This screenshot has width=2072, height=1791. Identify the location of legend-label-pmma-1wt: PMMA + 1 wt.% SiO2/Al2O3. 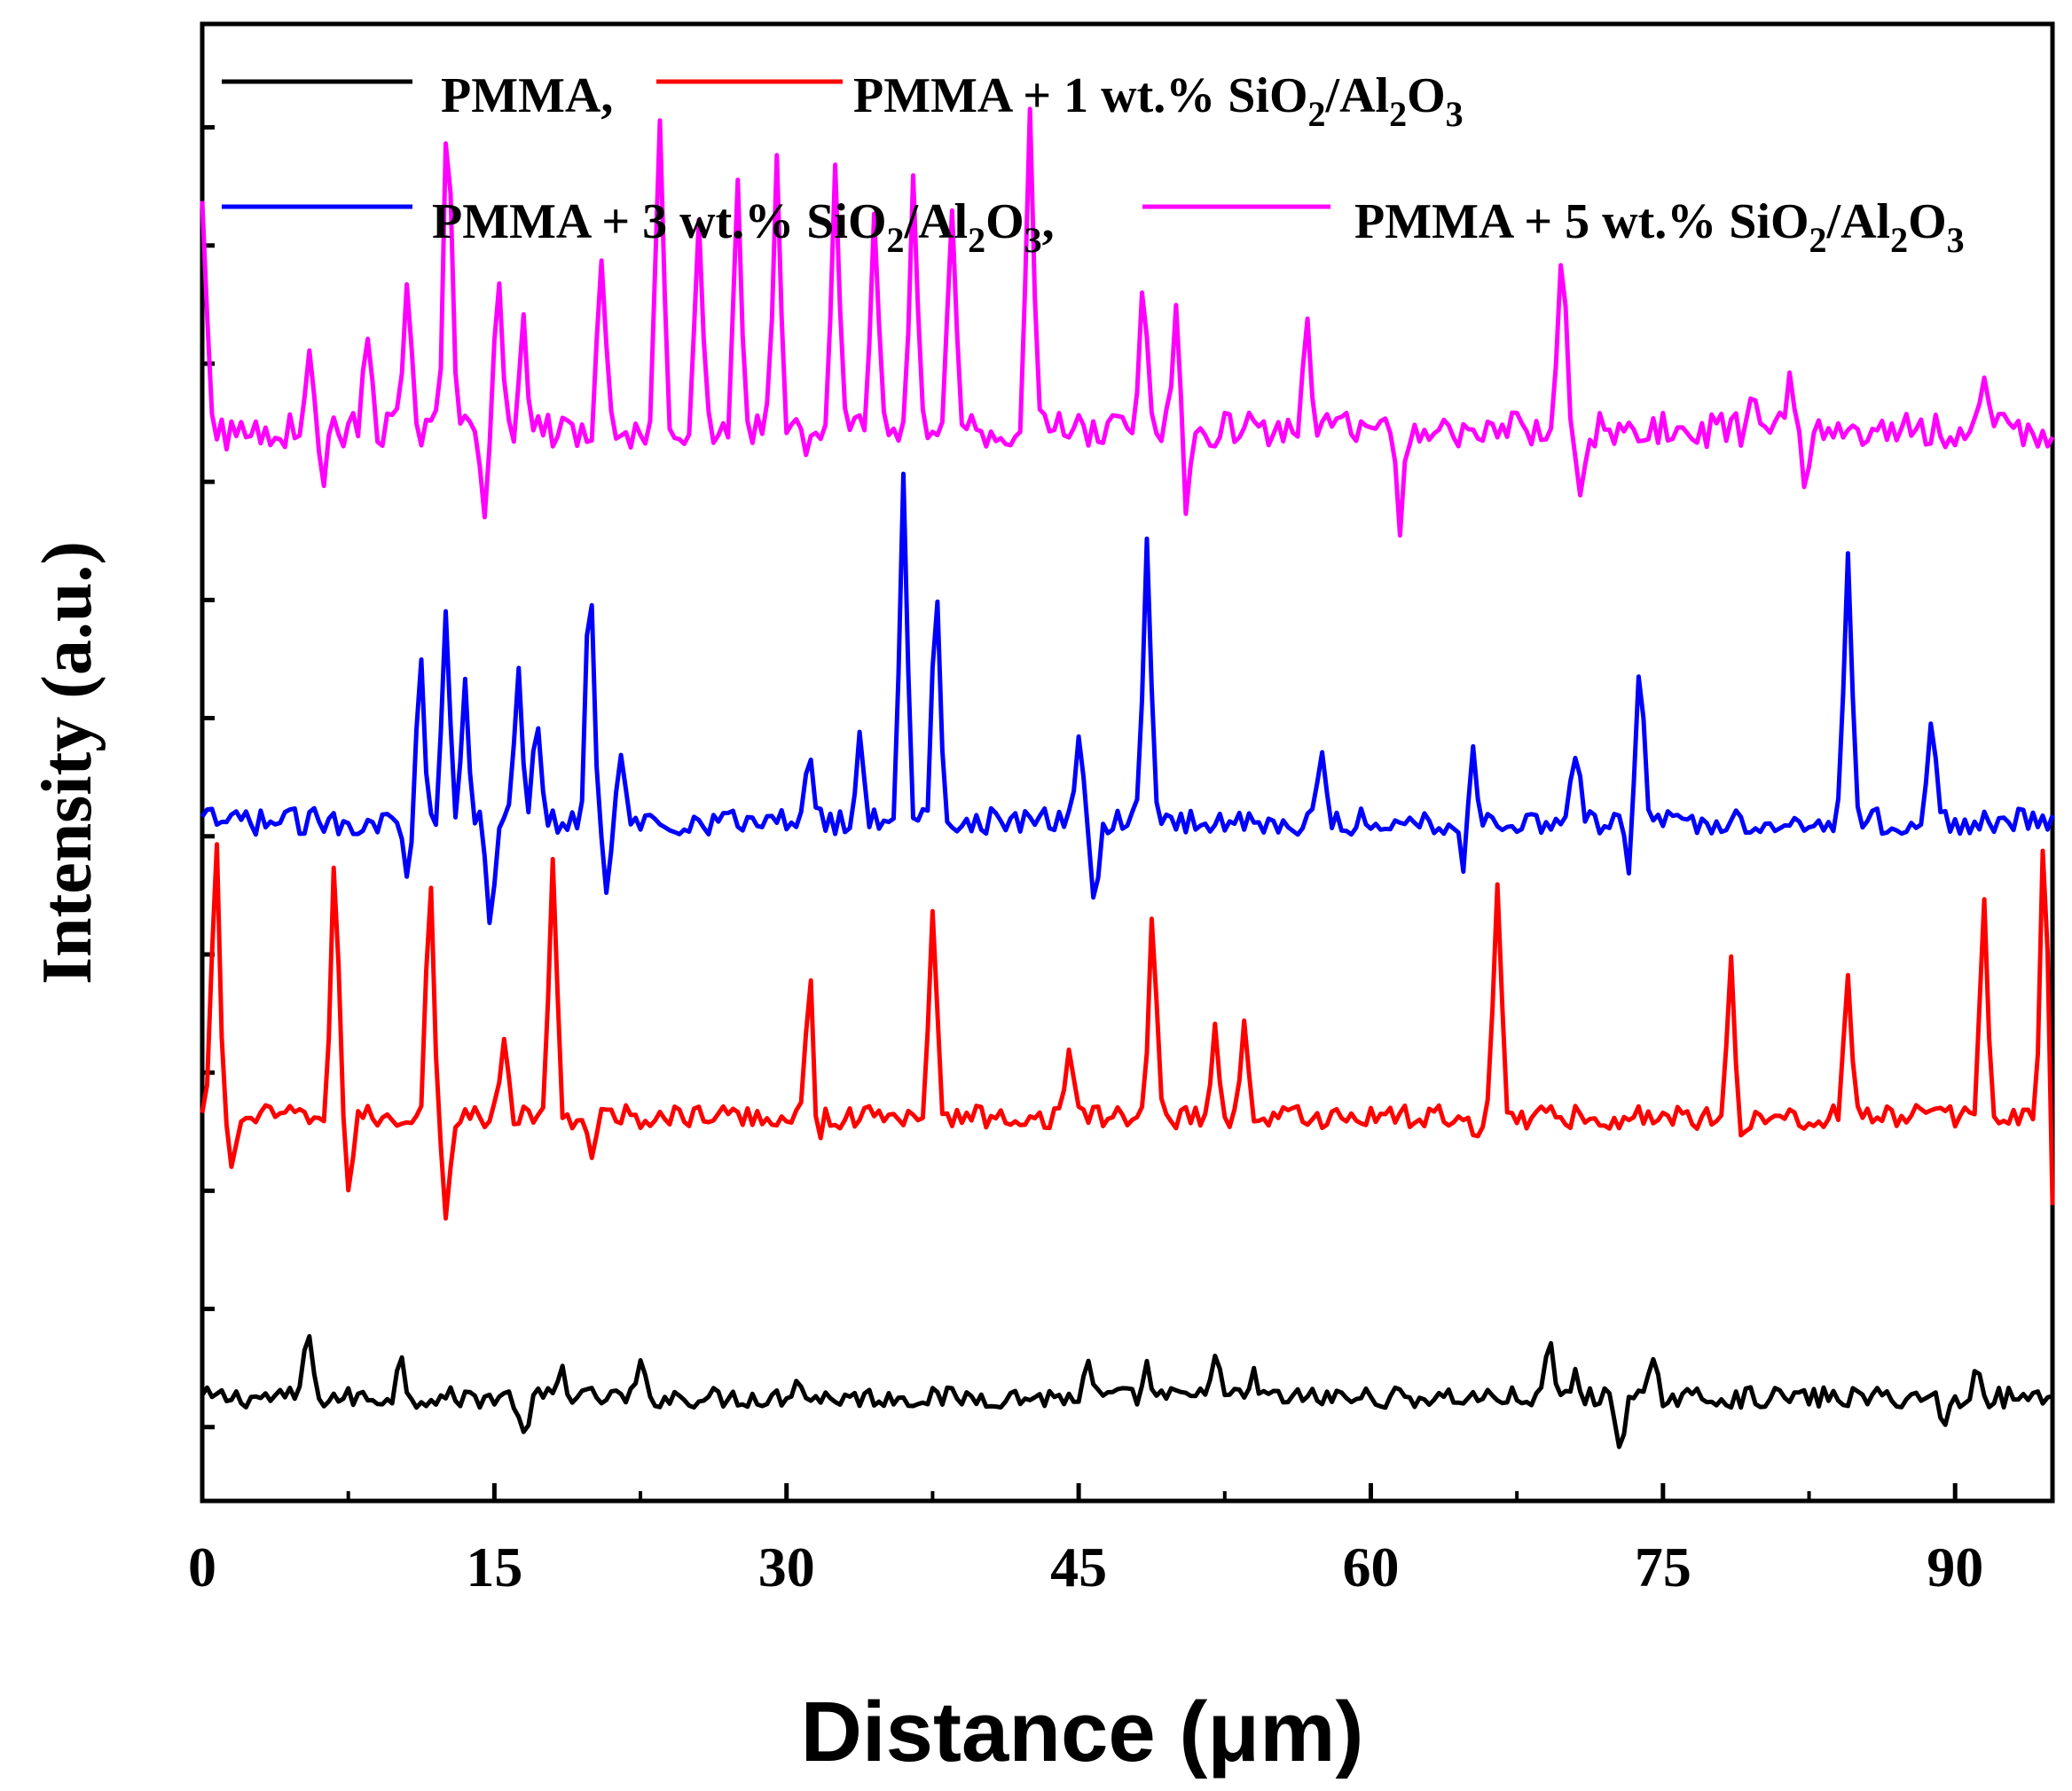
(1158, 101).